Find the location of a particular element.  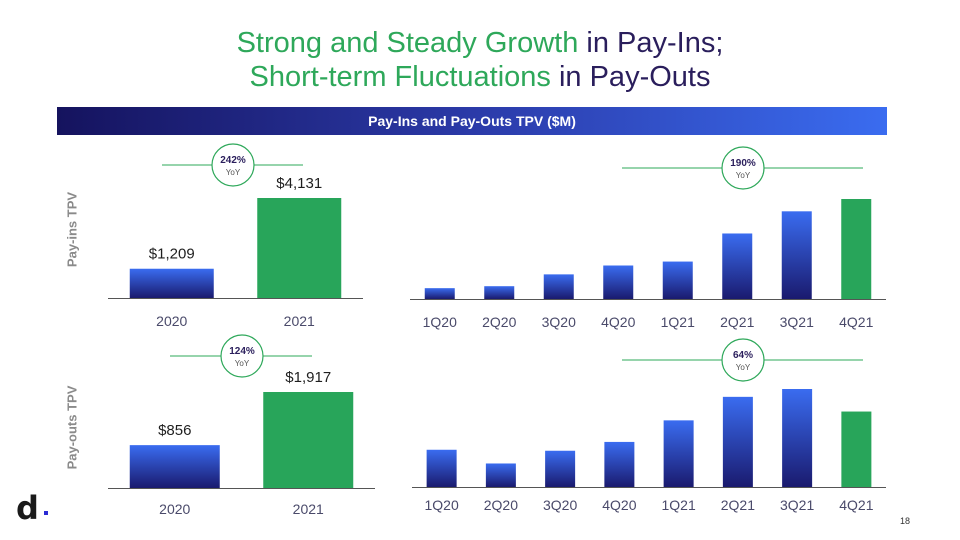

slide-title-line-1: Strong and Steady Growth in Pay-Ins; is located at coordinates (480, 43).